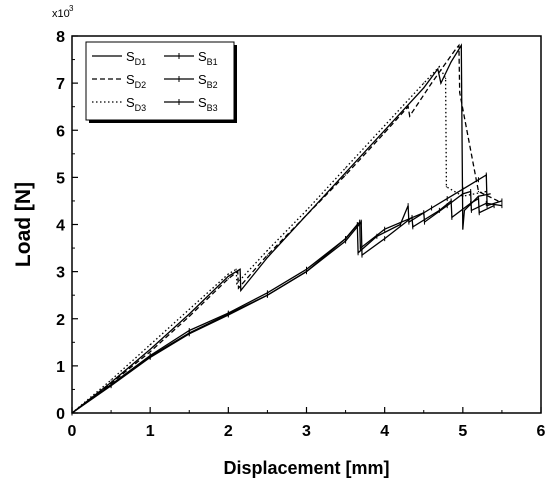 Image resolution: width=549 pixels, height=487 pixels. Describe the element at coordinates (23, 224) in the screenshot. I see `y-axis-title: Load [N]` at that location.